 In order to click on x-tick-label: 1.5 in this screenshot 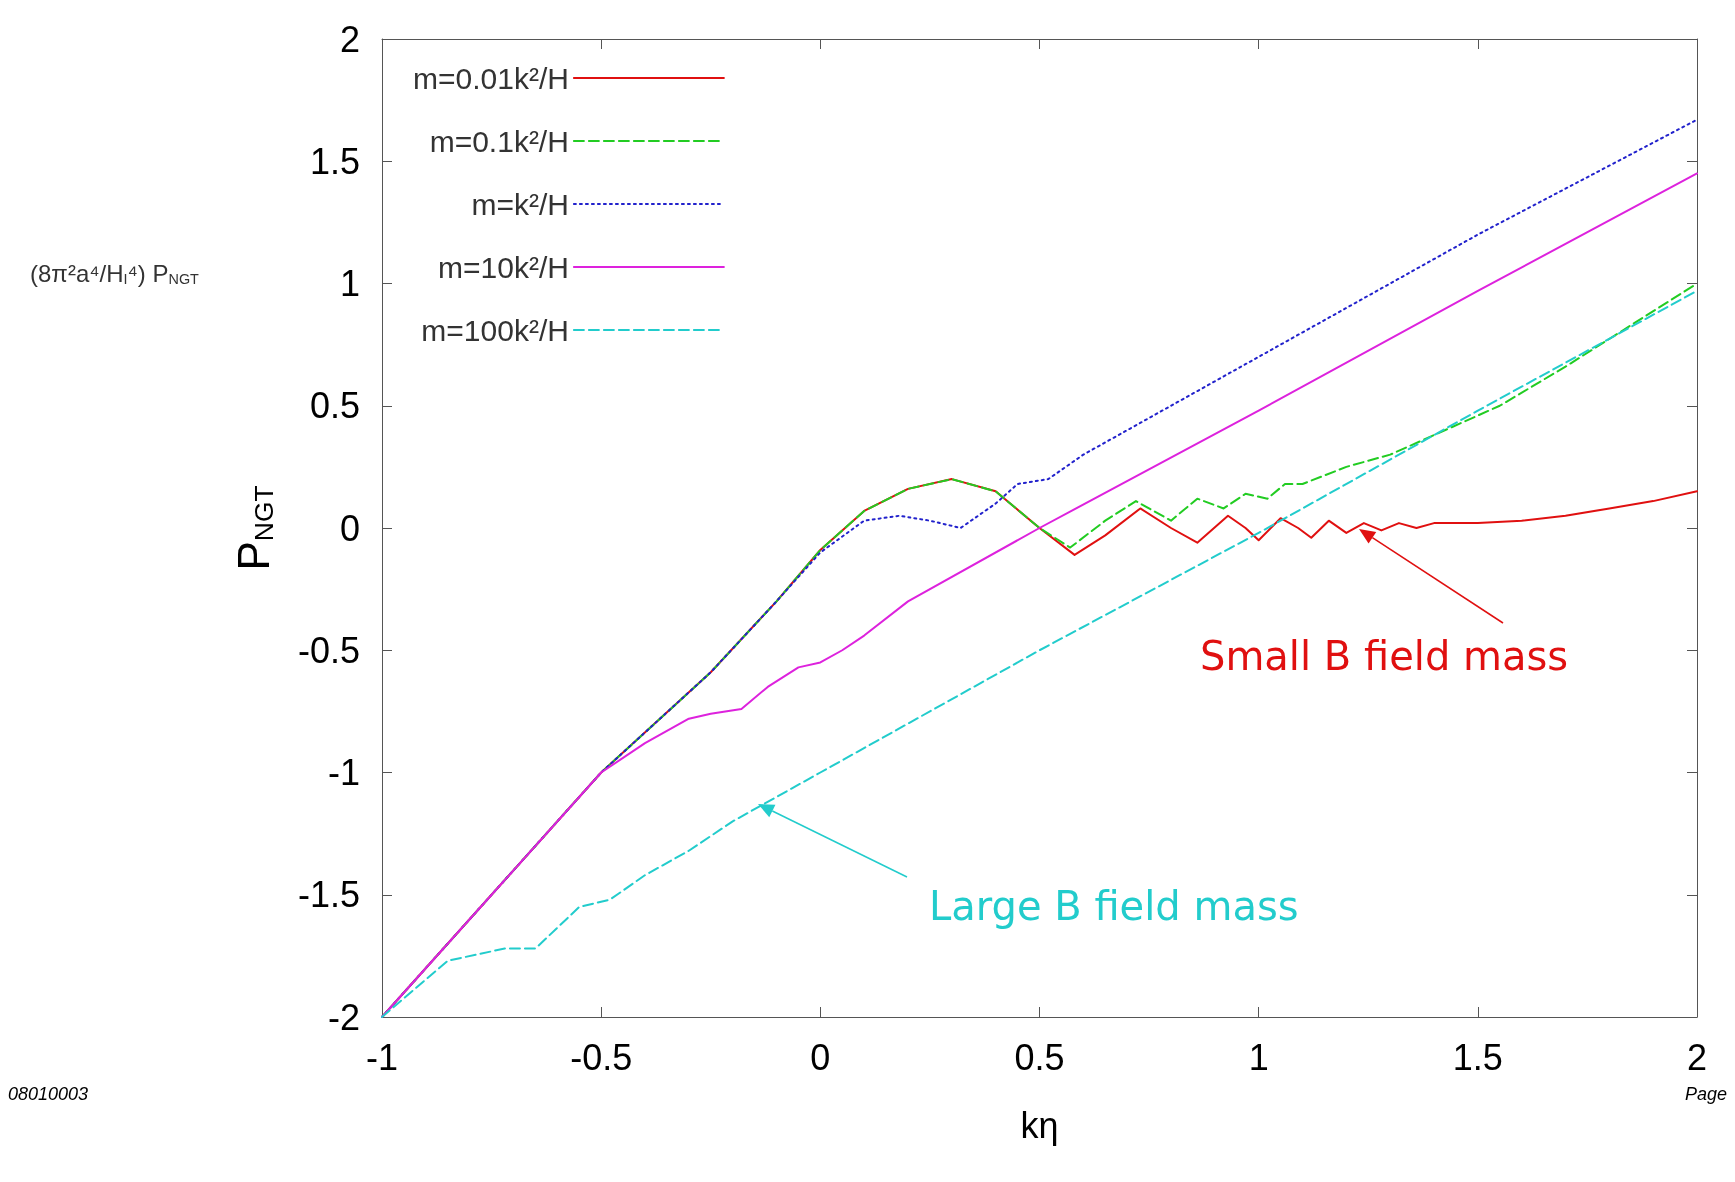, I will do `click(1477, 1057)`.